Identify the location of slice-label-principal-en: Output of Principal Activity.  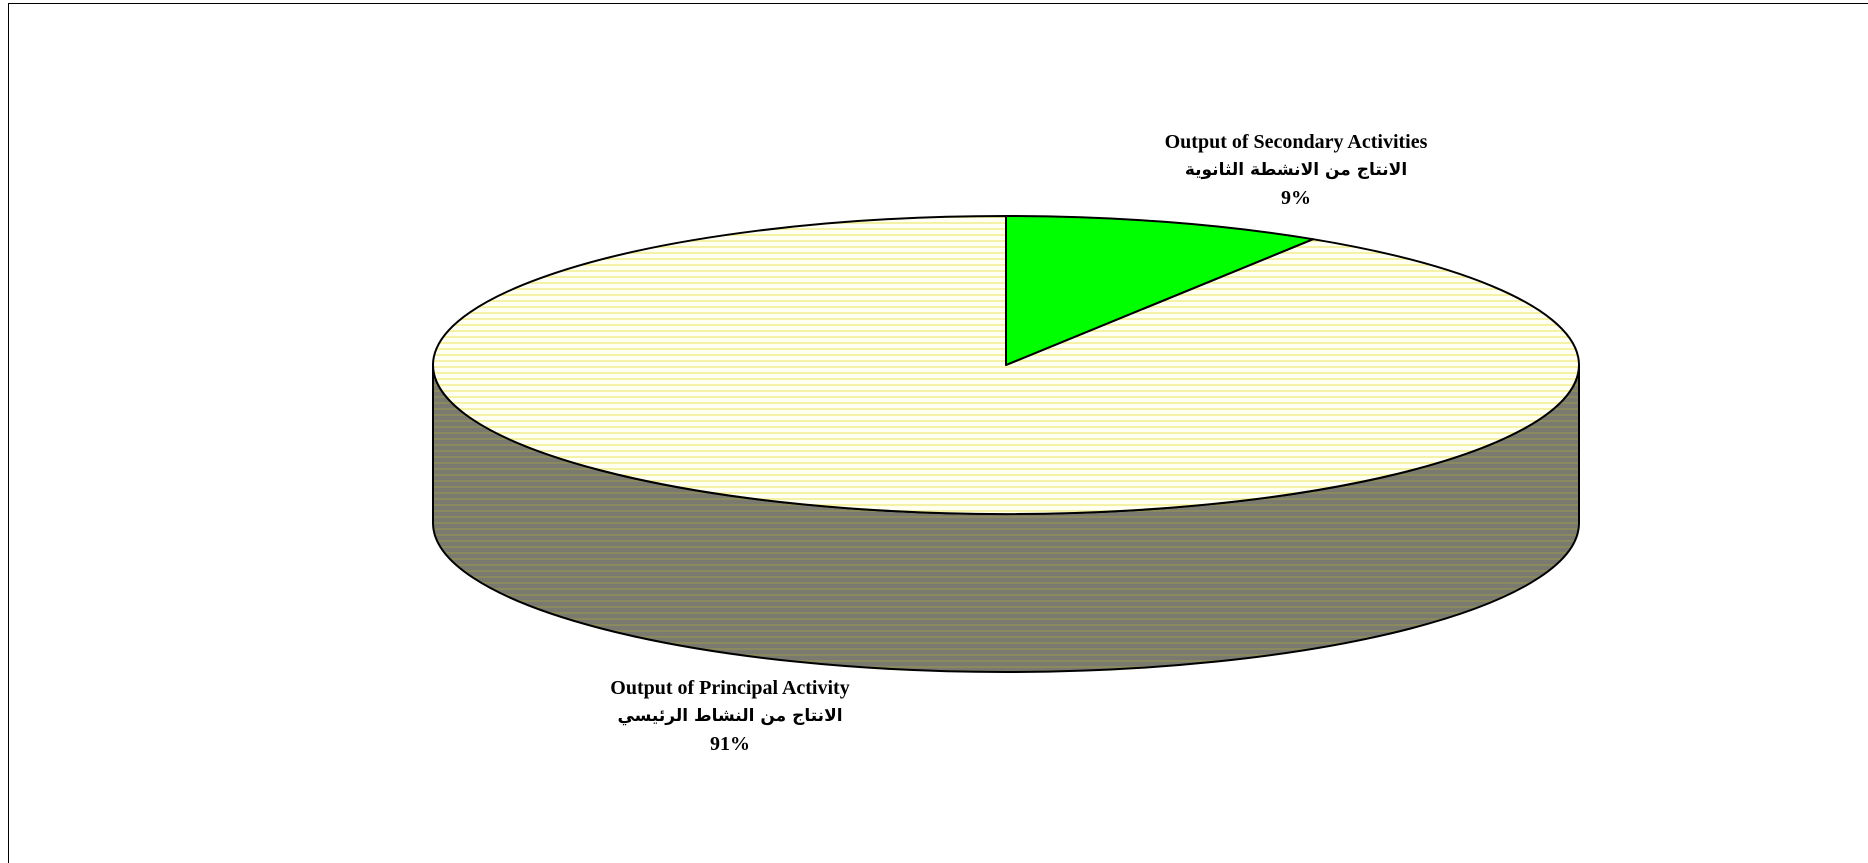
(730, 688).